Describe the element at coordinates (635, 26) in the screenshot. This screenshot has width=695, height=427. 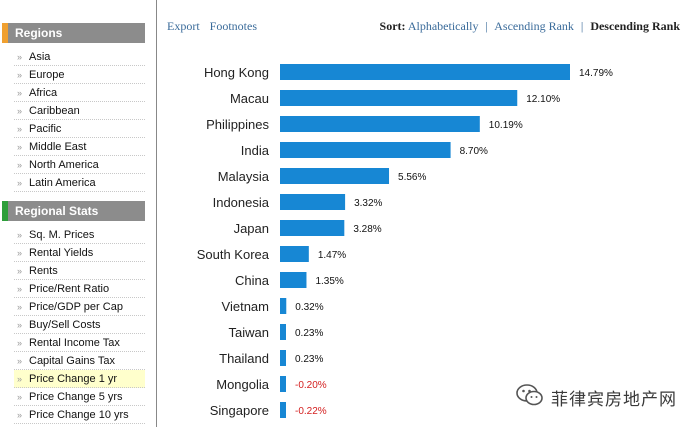
I see `sort-descending-current: Descending Rank` at that location.